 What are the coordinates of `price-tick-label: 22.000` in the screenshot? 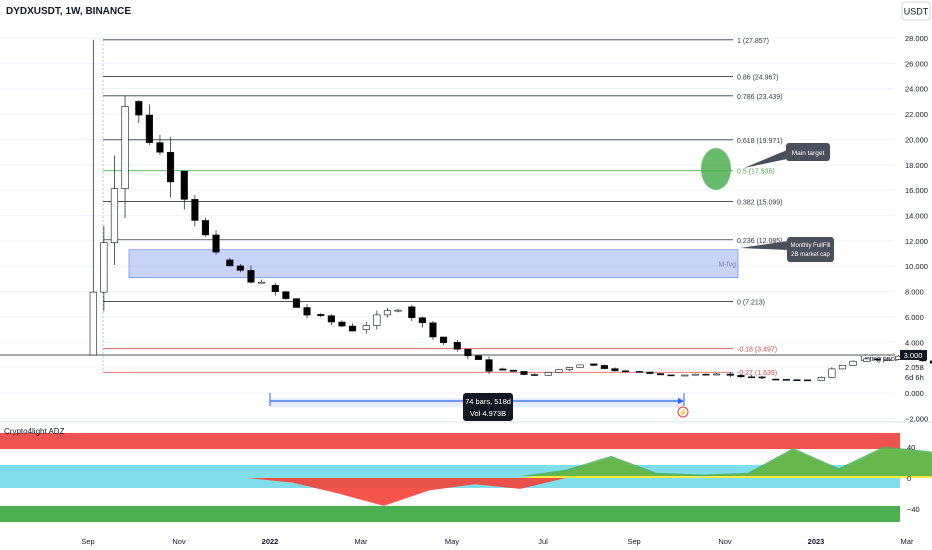 It's located at (916, 114).